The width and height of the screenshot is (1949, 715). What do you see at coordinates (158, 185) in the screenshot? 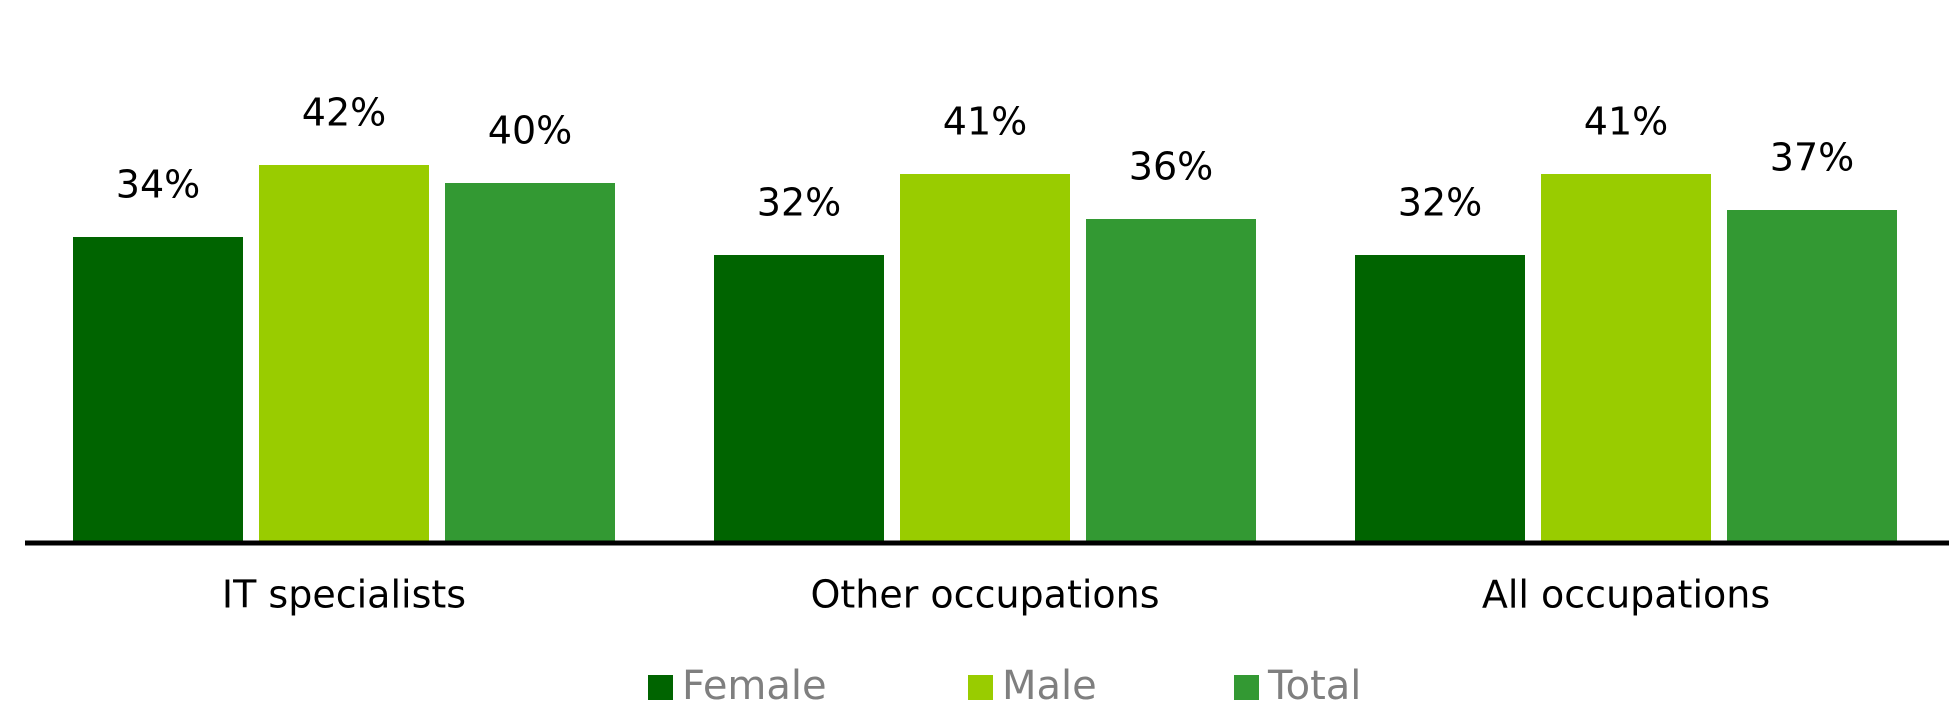
I see `value-label: 34%` at bounding box center [158, 185].